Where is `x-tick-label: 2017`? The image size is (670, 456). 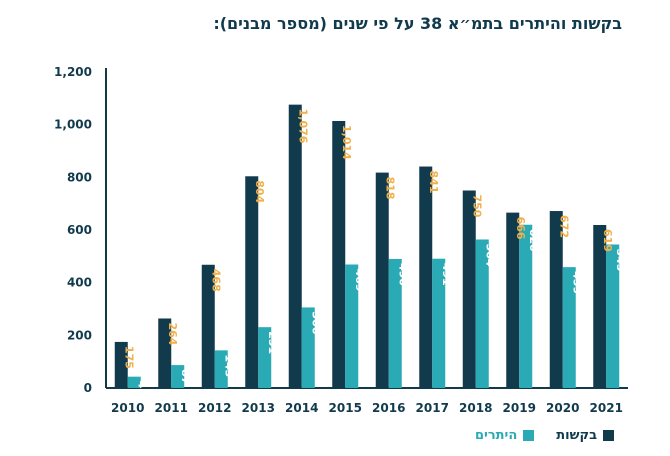
x-tick-label: 2017 is located at coordinates (432, 408).